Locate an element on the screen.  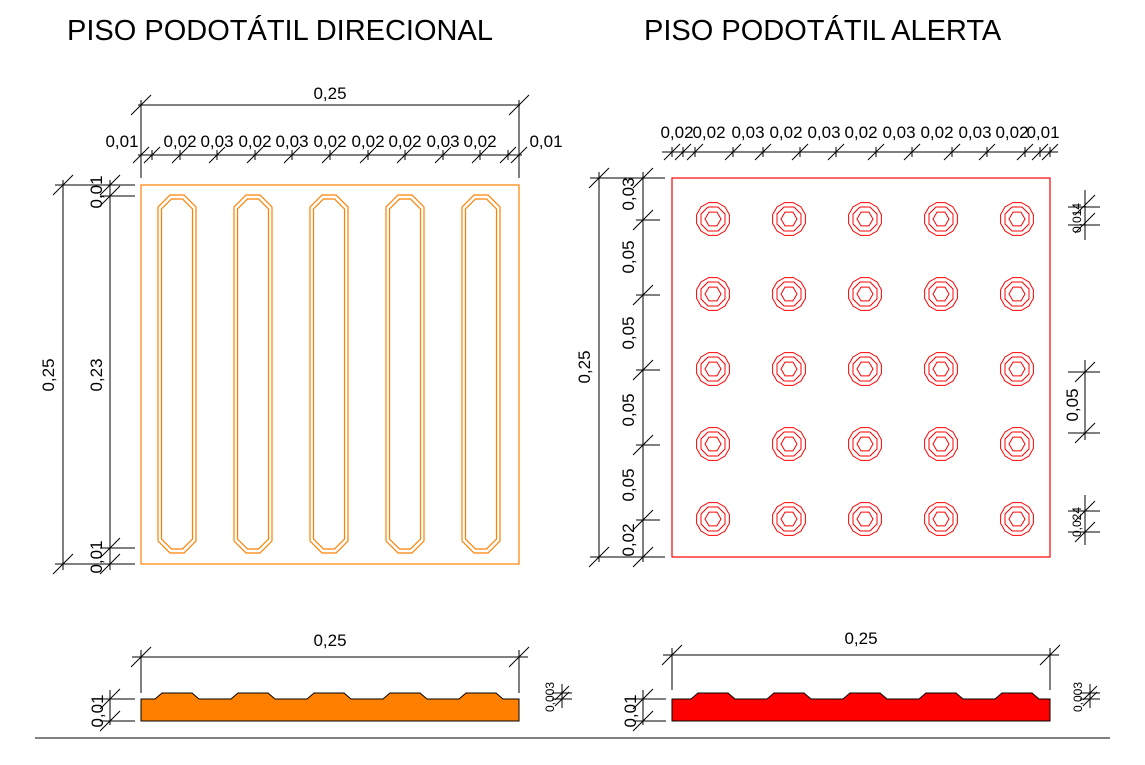
dir-top-seg-4: 0,03 is located at coordinates (291, 141).